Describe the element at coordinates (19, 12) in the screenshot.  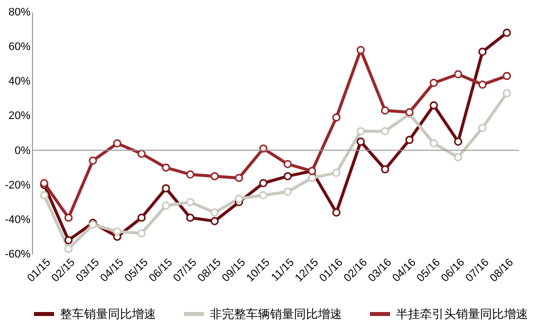
I see `y-tick-label: 80%` at that location.